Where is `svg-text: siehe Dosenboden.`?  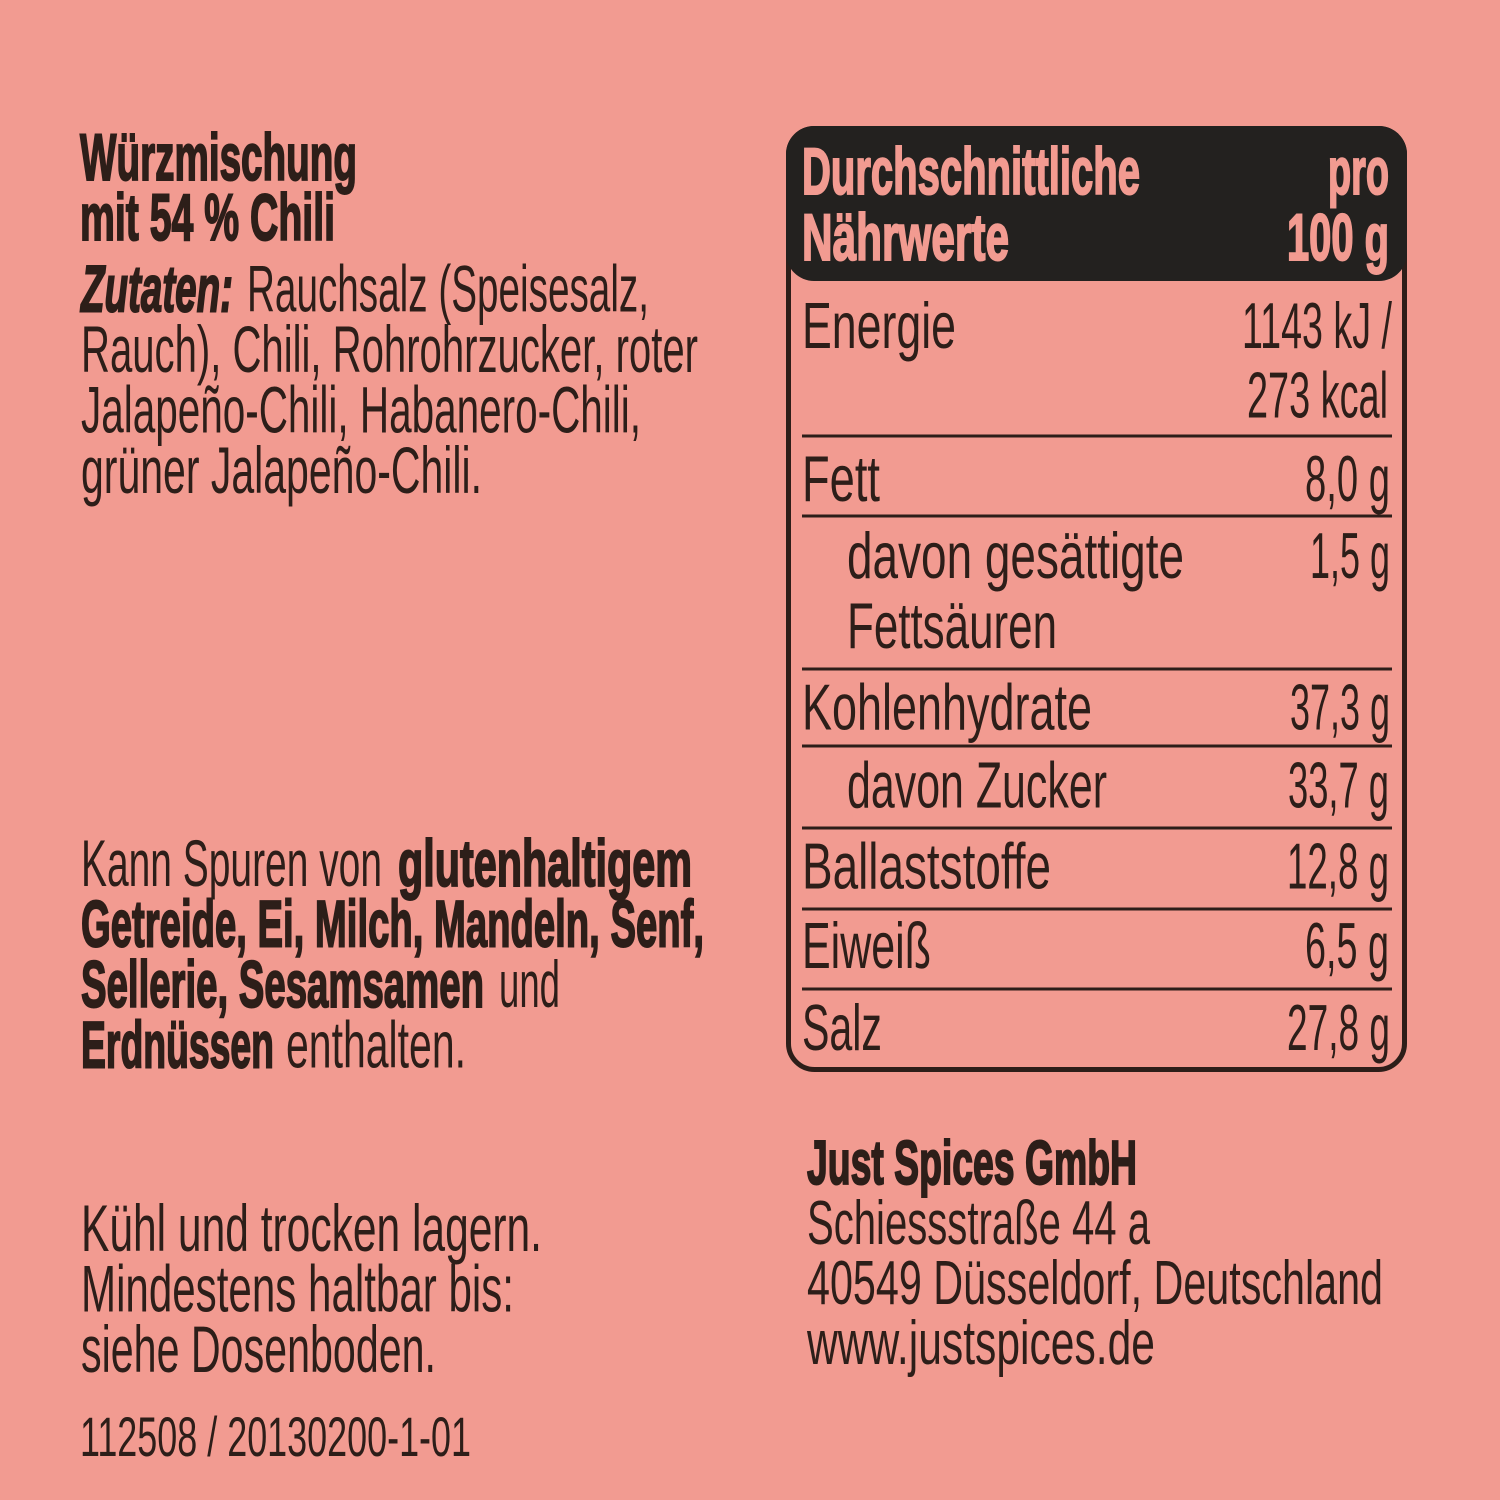
svg-text: siehe Dosenboden. is located at coordinates (258, 1349).